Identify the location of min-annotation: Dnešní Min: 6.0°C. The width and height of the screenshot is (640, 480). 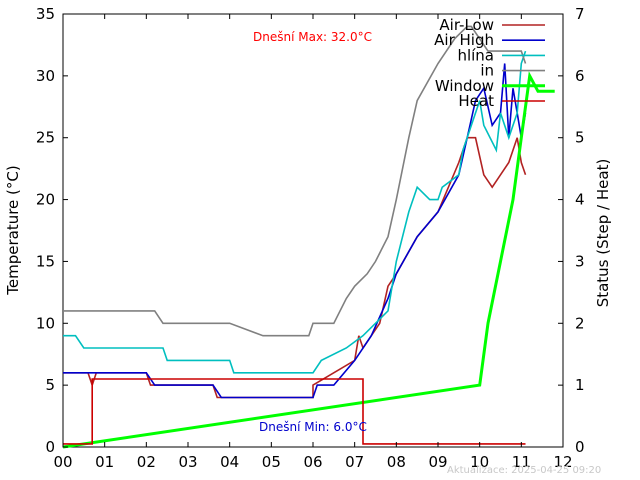
(313, 427).